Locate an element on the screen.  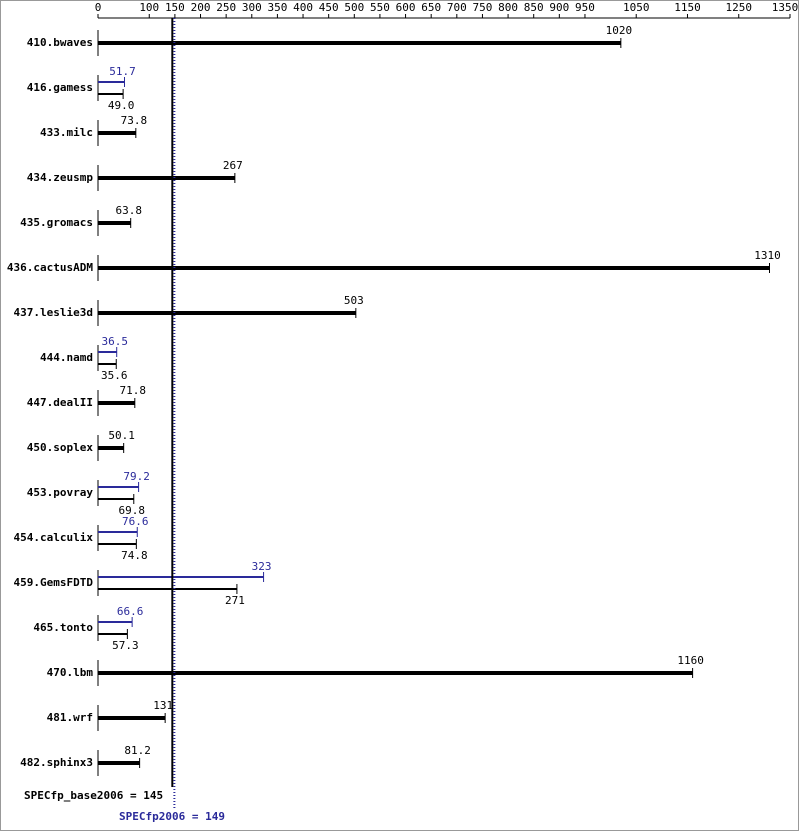
y-tick-label: 433.milc is located at coordinates (66, 132).